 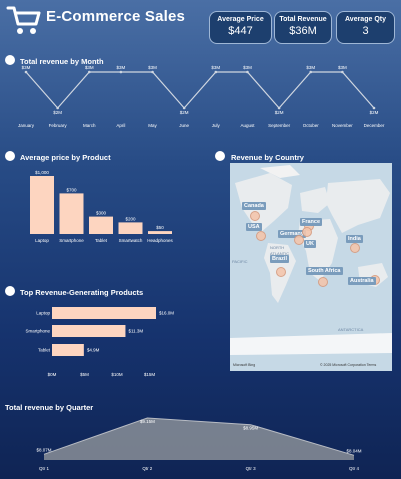 I want to click on sea-label: PACIFIC, so click(x=240, y=261).